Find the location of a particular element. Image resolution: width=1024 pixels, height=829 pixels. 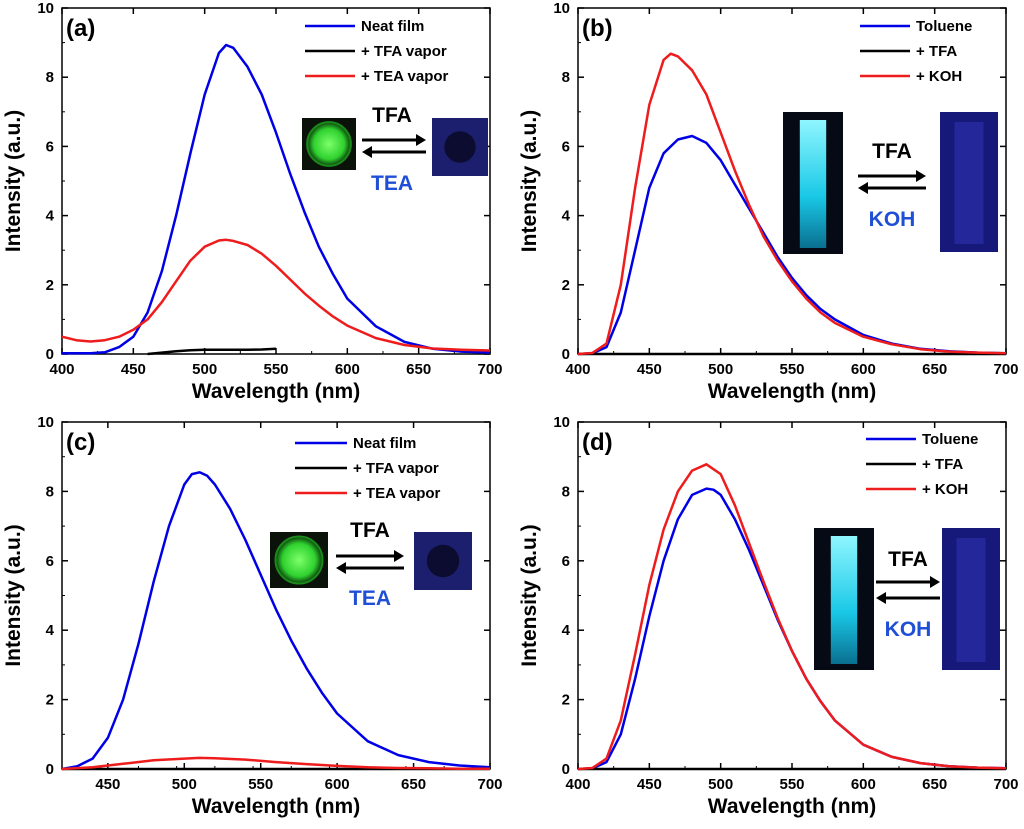

inset-arrows is located at coordinates (394, 146).